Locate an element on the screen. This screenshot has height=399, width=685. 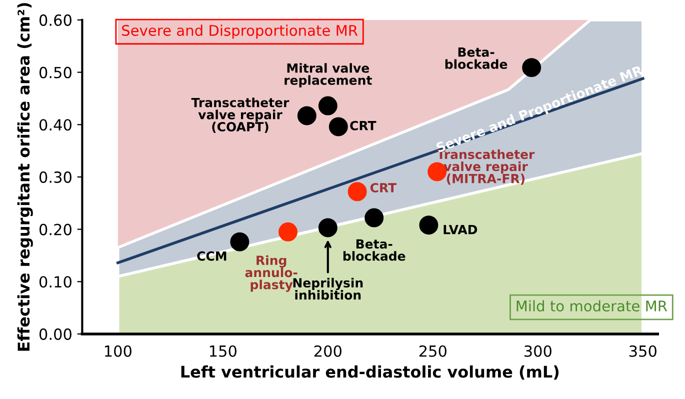
y-tick-label: 0.20 is located at coordinates (55, 230).